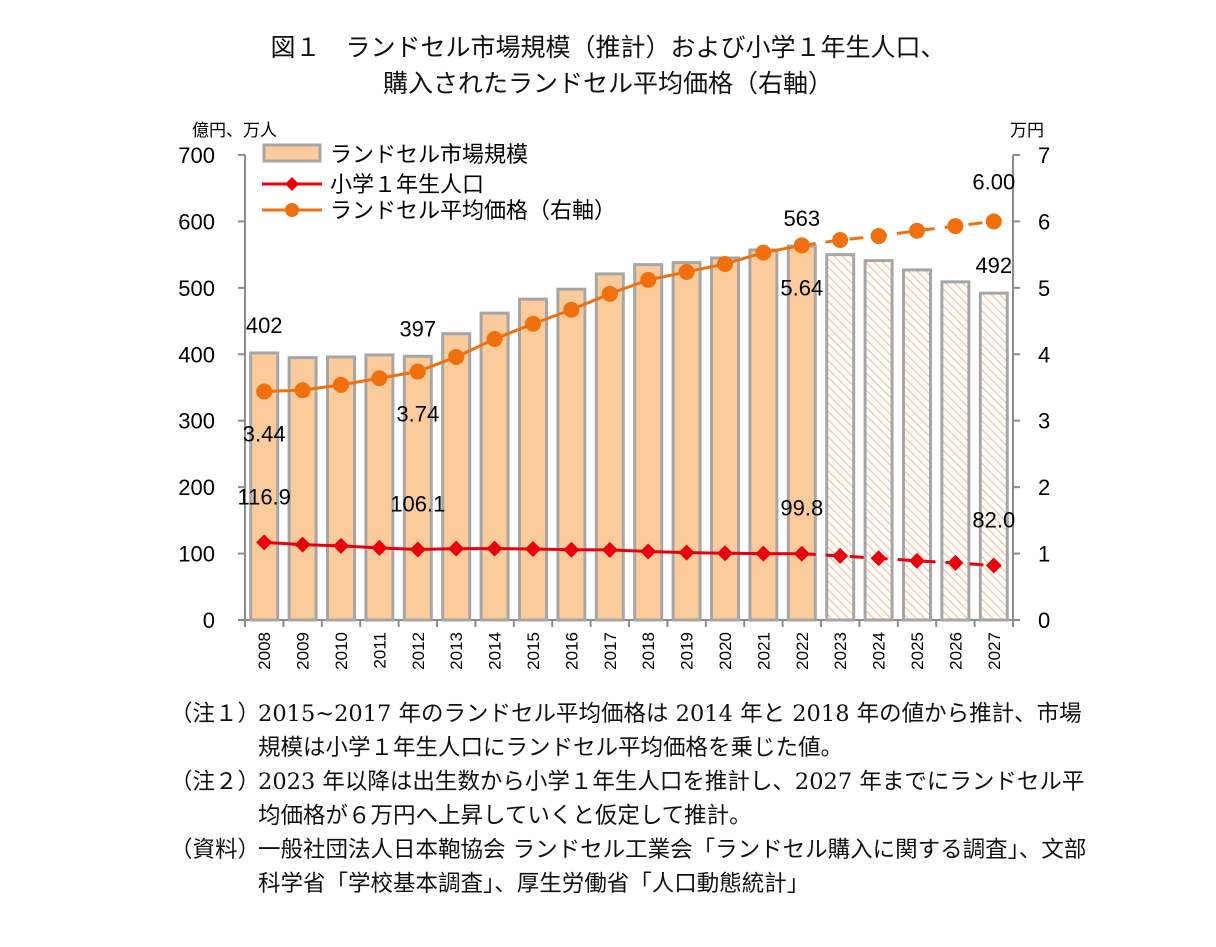 The image size is (1216, 947). Describe the element at coordinates (840, 651) in the screenshot. I see `x-tick-label: 2023` at that location.